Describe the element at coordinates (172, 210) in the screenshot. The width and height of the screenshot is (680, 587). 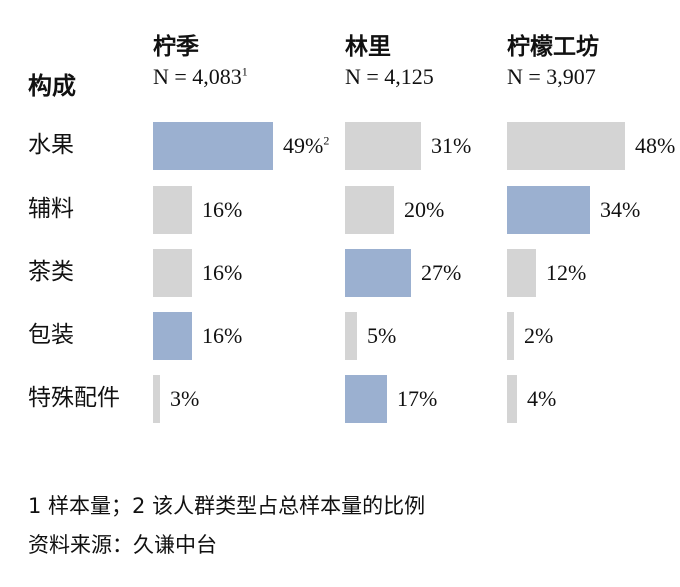
I see `bar-brand-1-auxiliary` at that location.